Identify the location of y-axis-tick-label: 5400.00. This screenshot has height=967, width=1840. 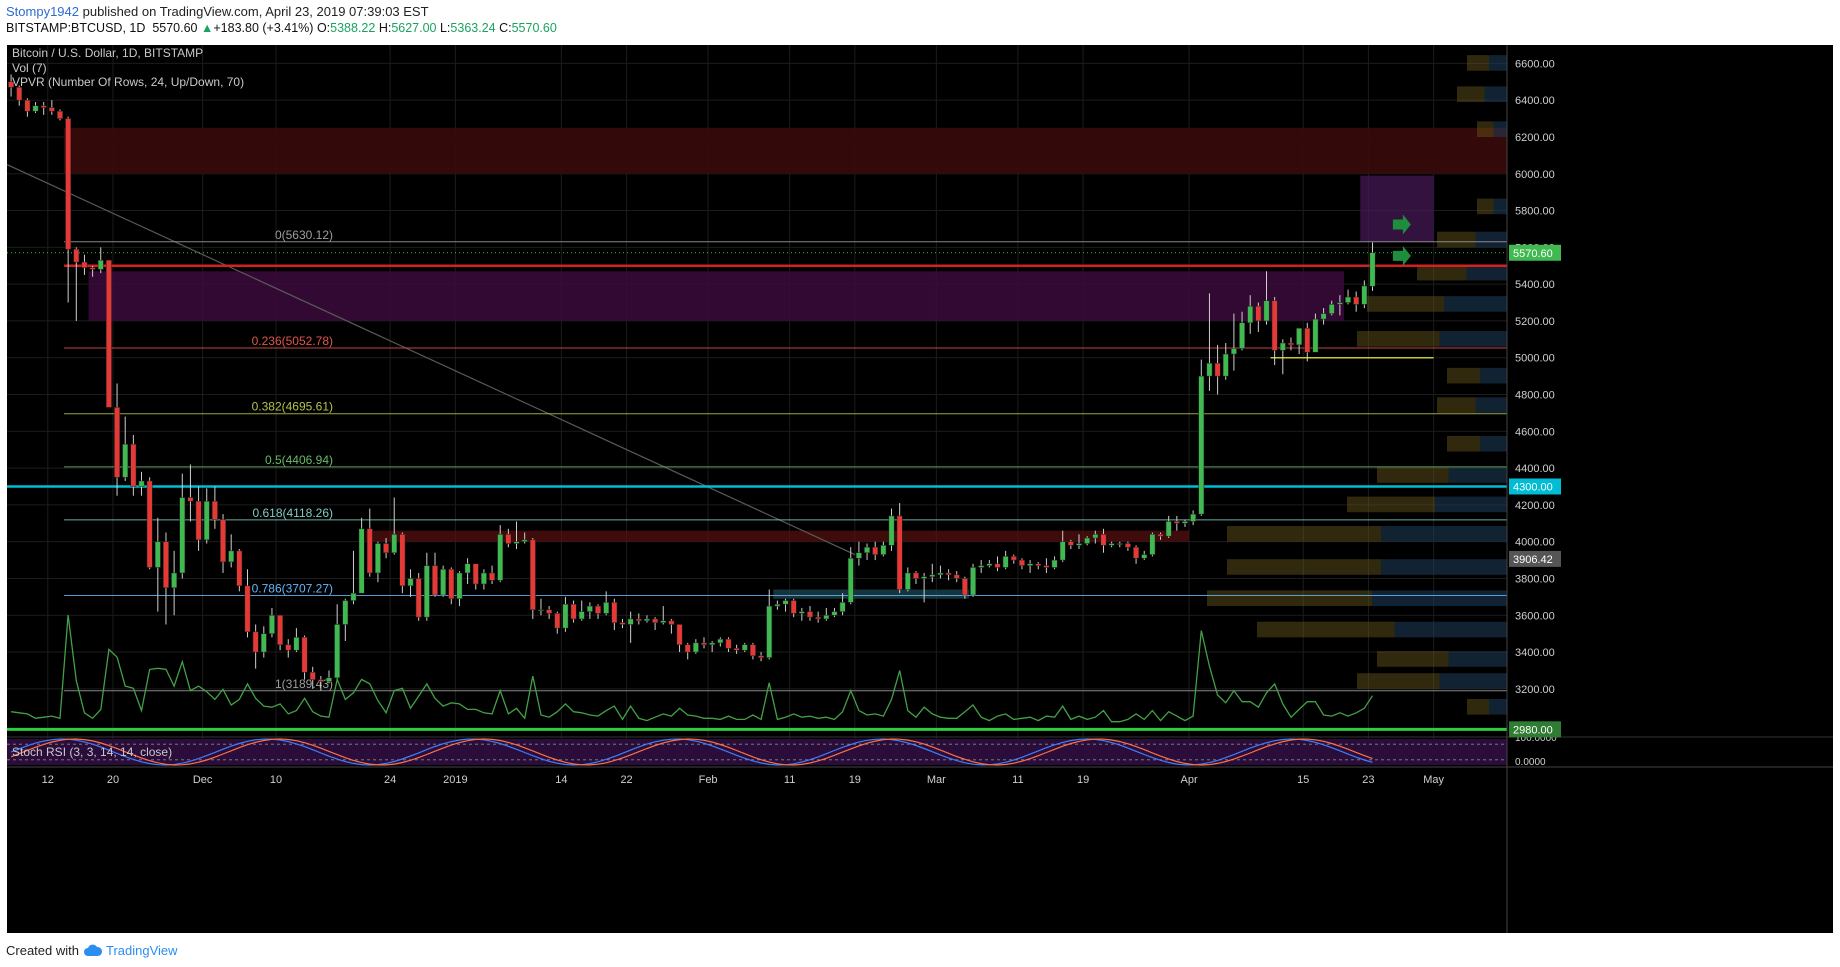
(1535, 285).